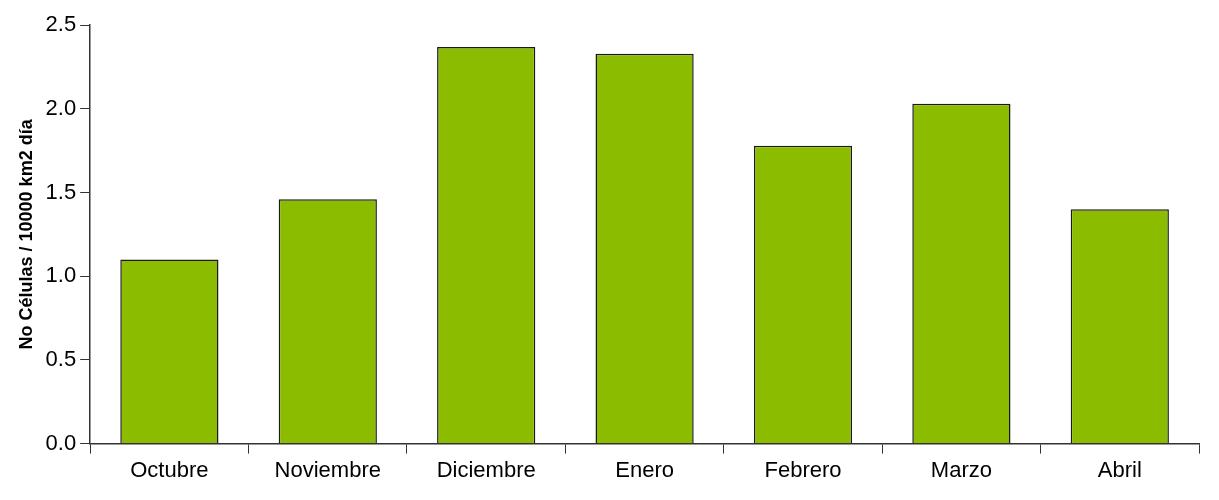  Describe the element at coordinates (644, 469) in the screenshot. I see `x-tick-label: Enero` at that location.